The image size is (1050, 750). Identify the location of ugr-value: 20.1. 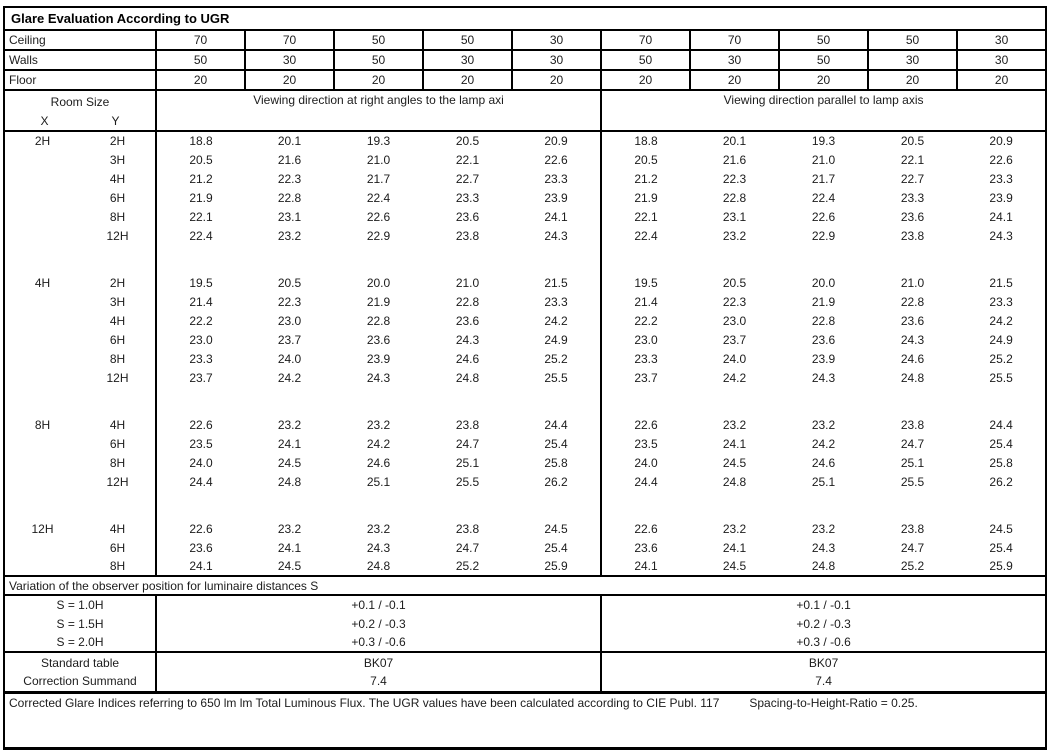
(734, 141).